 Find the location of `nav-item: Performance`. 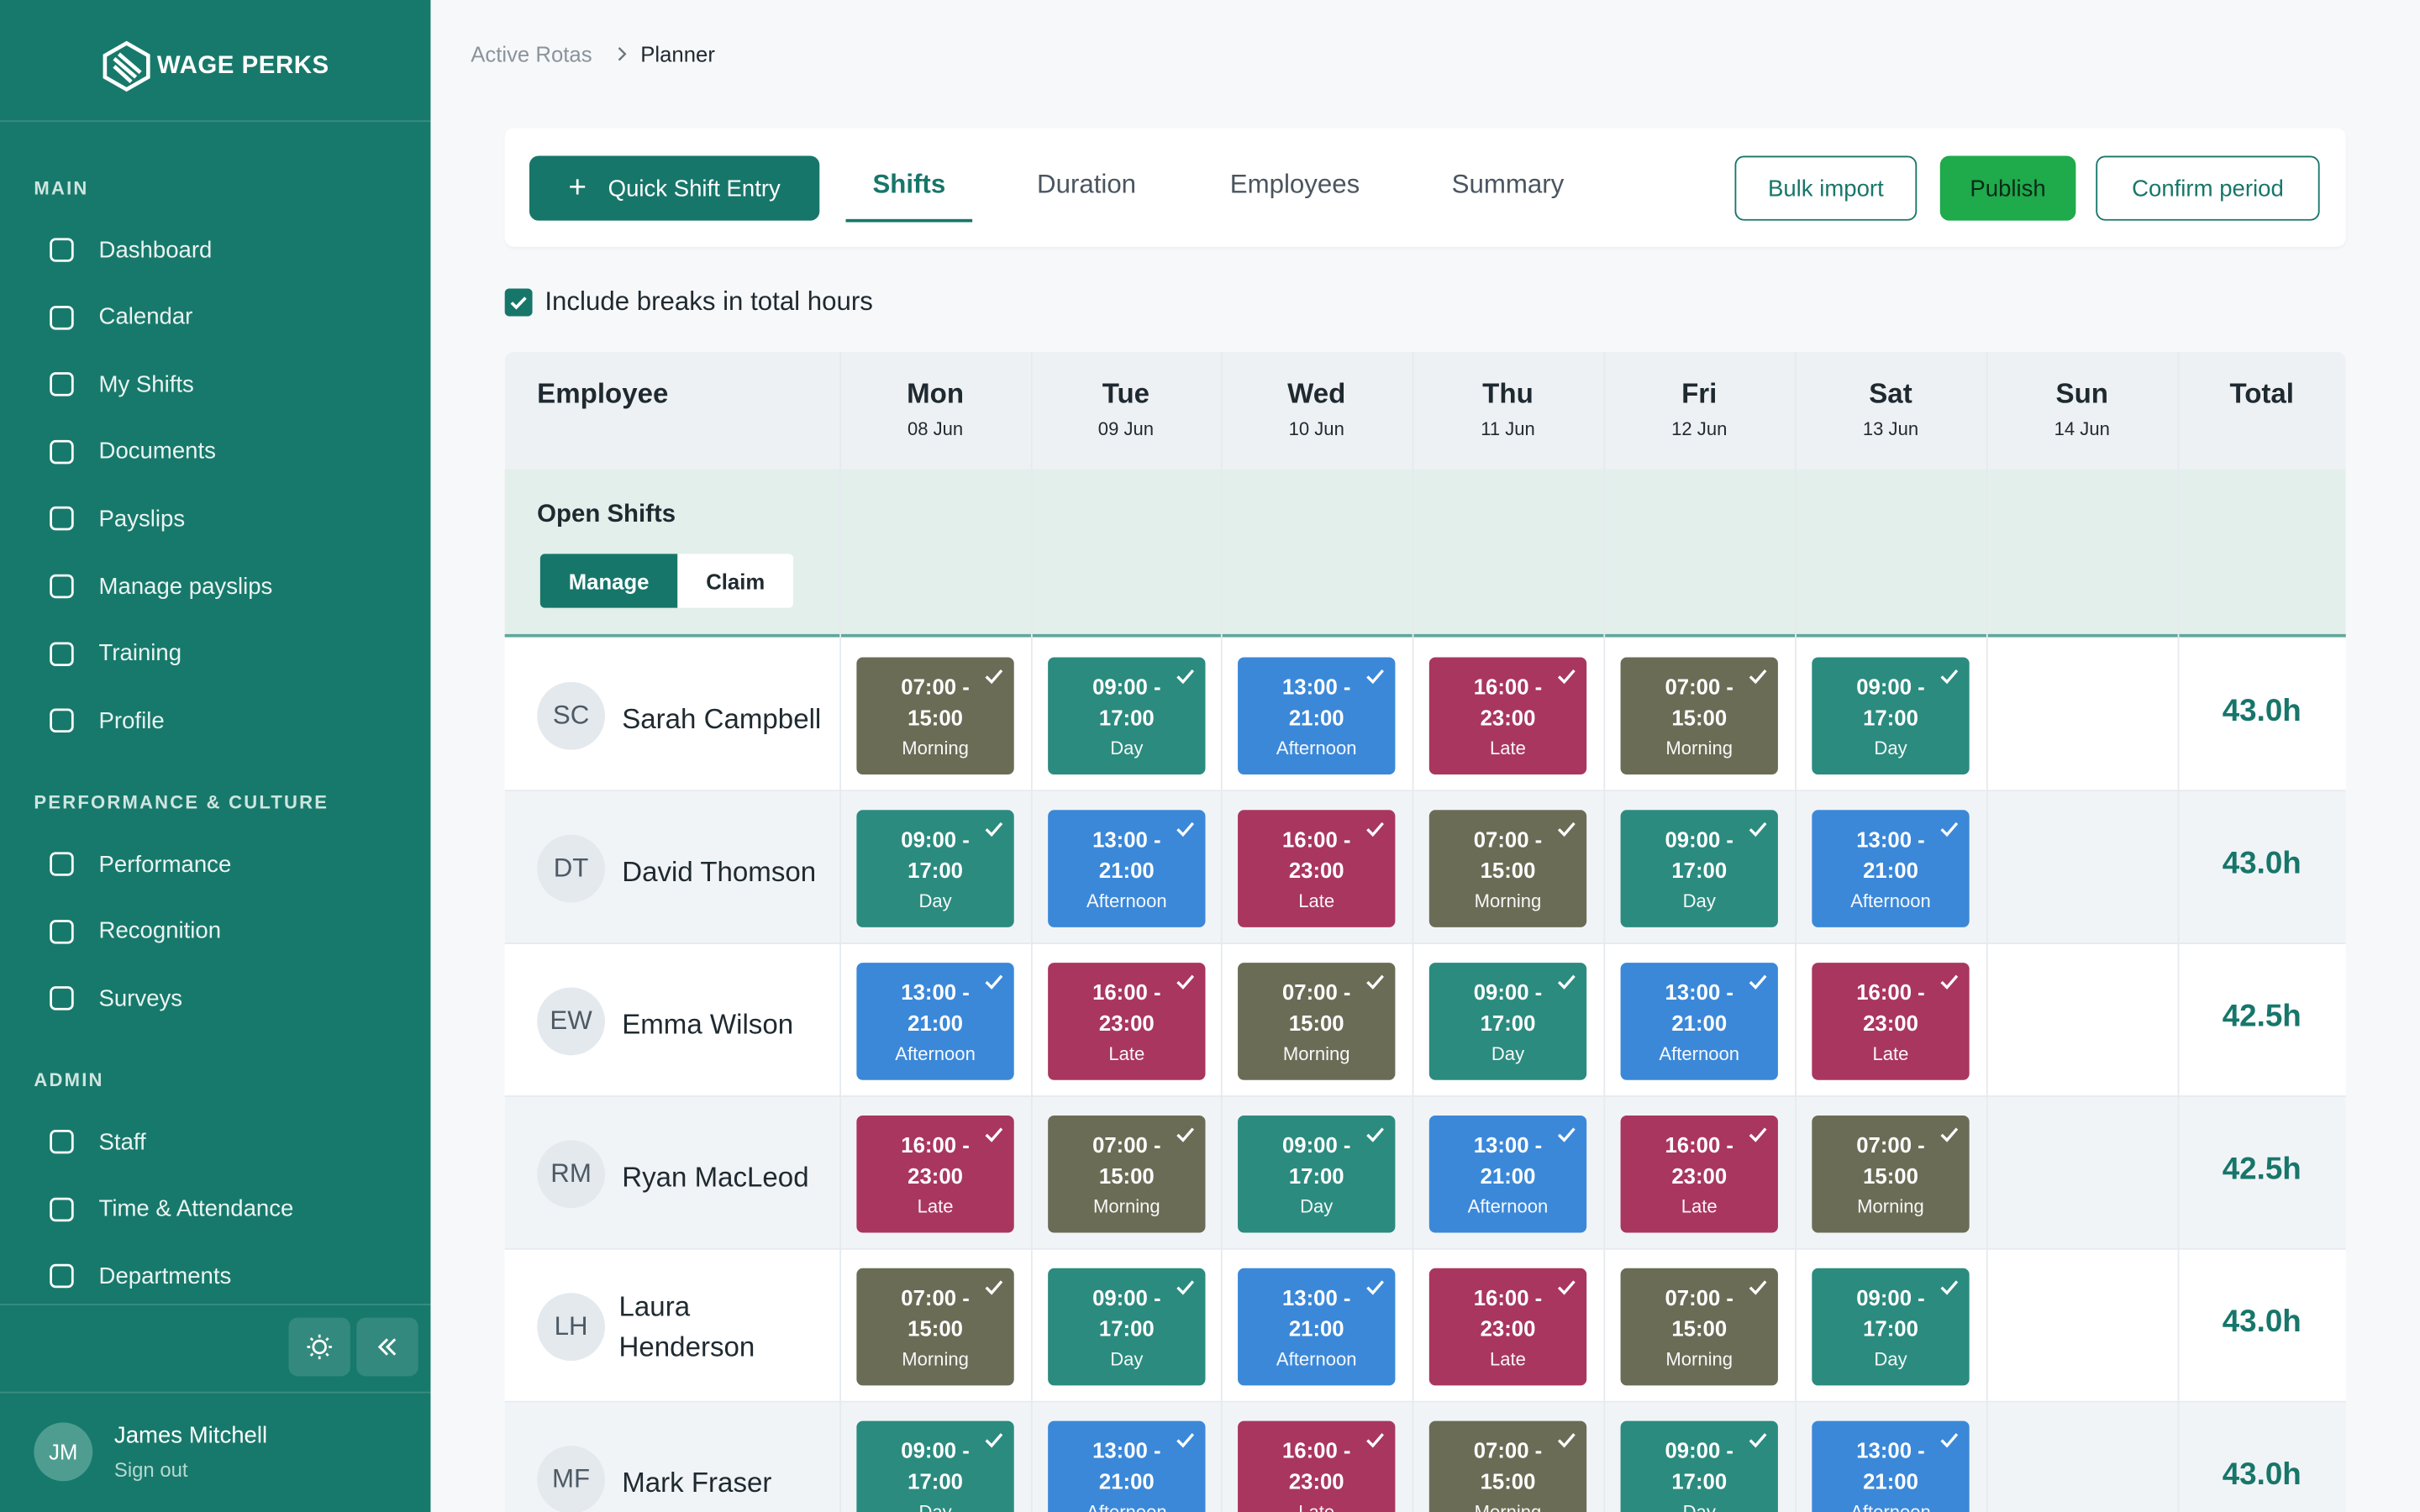

nav-item: Performance is located at coordinates (138, 864).